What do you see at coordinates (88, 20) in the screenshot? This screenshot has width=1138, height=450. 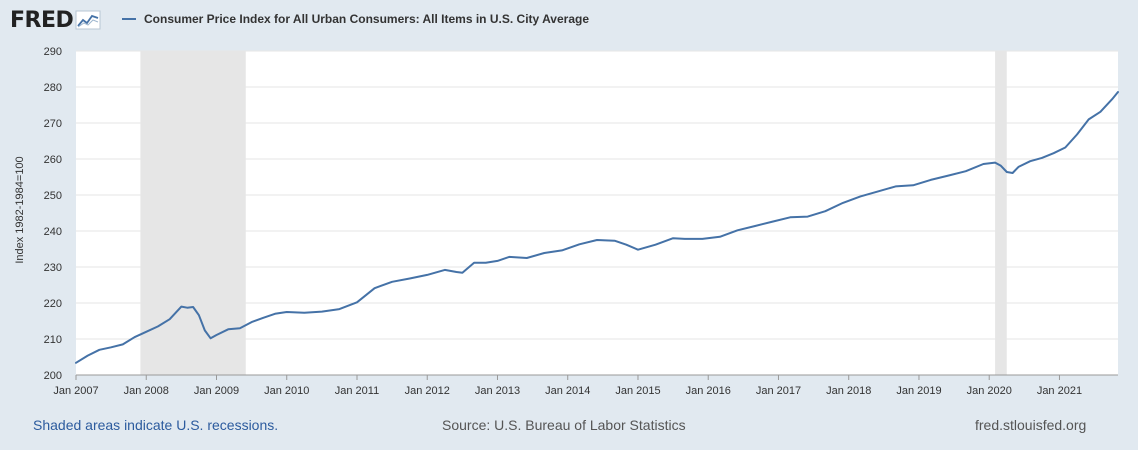 I see `line-graph-icon` at bounding box center [88, 20].